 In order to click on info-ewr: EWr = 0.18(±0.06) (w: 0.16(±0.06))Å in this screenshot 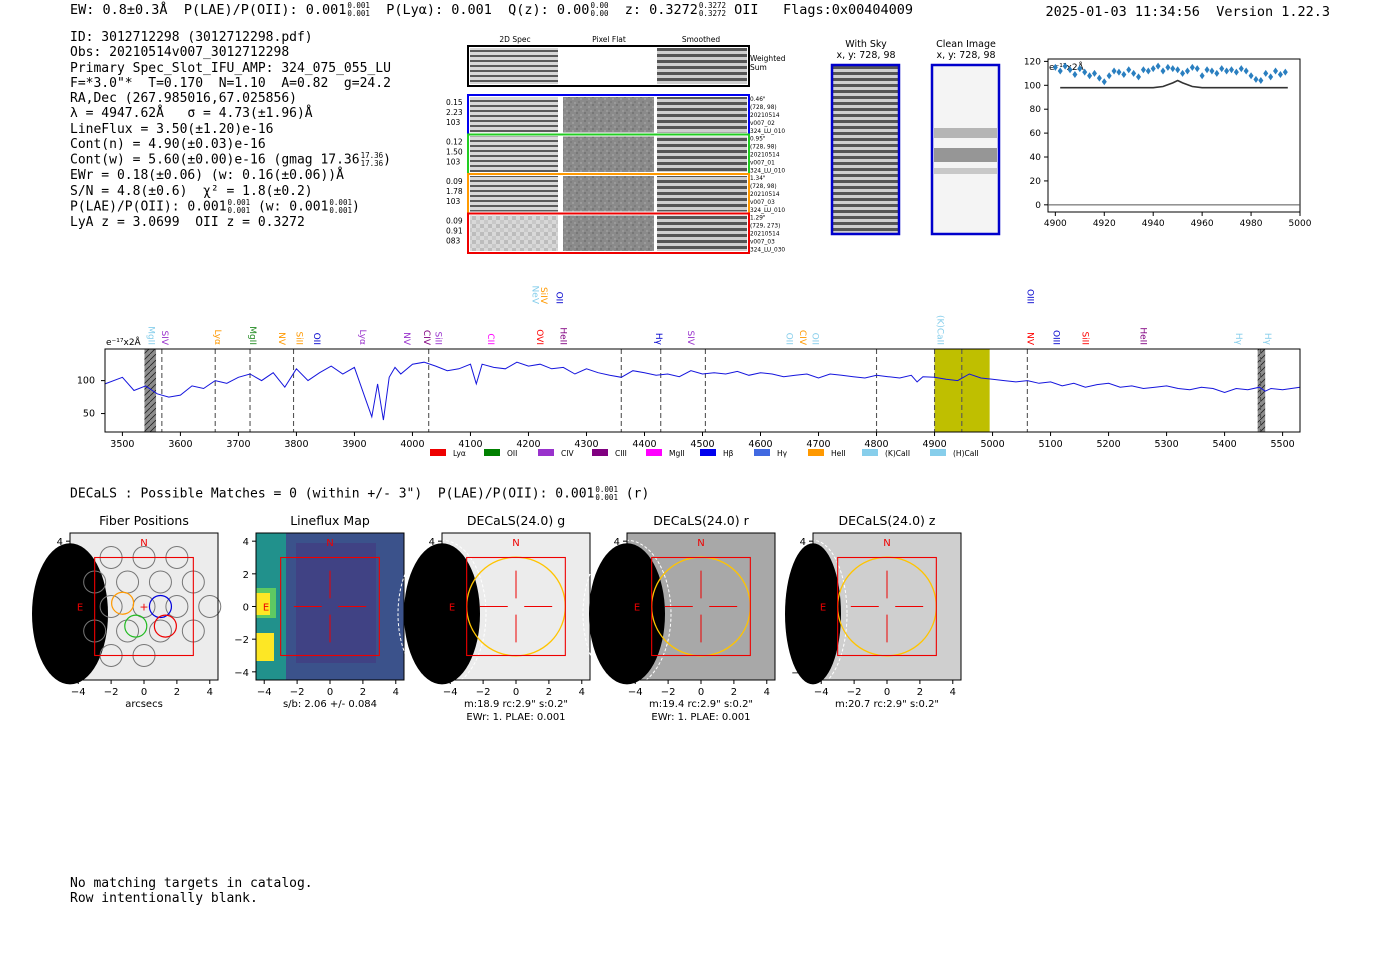, I will do `click(207, 176)`.